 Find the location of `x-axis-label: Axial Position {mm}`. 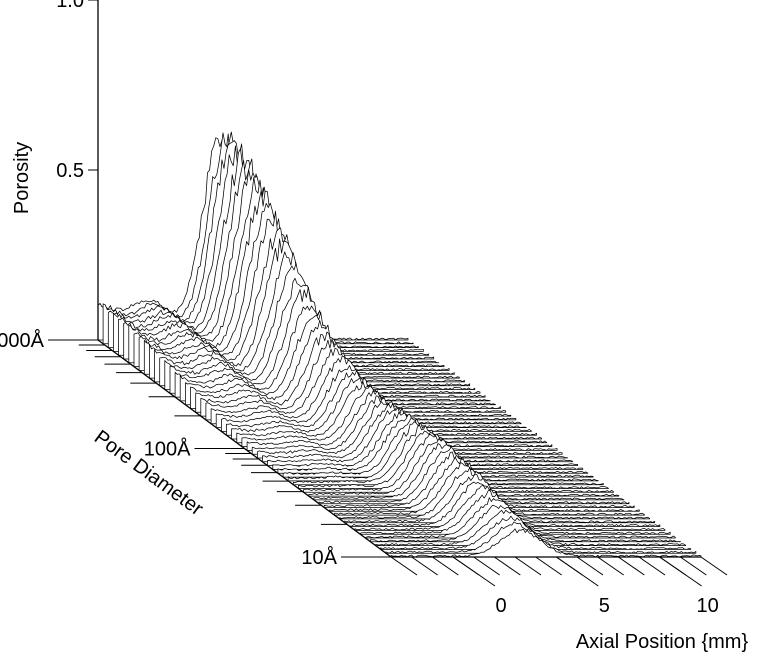

x-axis-label: Axial Position {mm} is located at coordinates (662, 642).